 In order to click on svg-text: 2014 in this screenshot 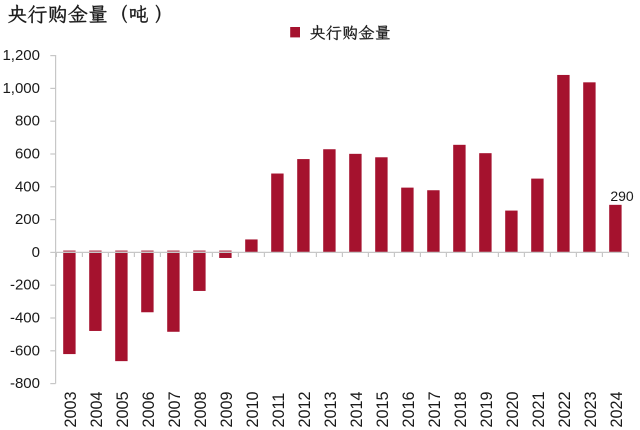, I will do `click(357, 409)`.